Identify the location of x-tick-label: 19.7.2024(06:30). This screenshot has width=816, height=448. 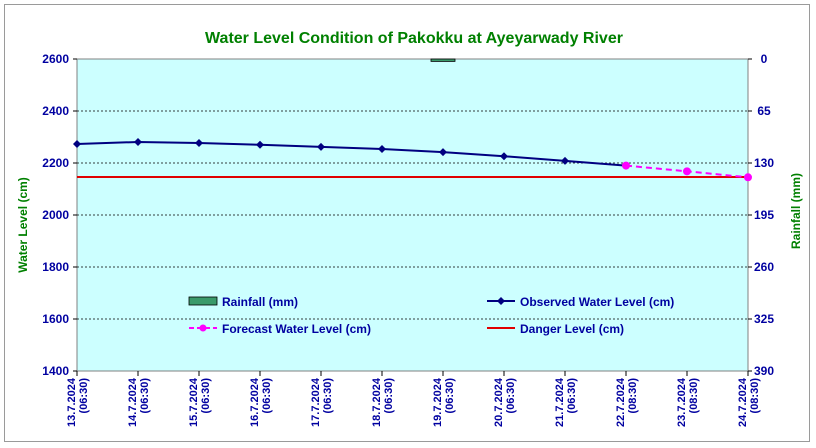
(444, 402).